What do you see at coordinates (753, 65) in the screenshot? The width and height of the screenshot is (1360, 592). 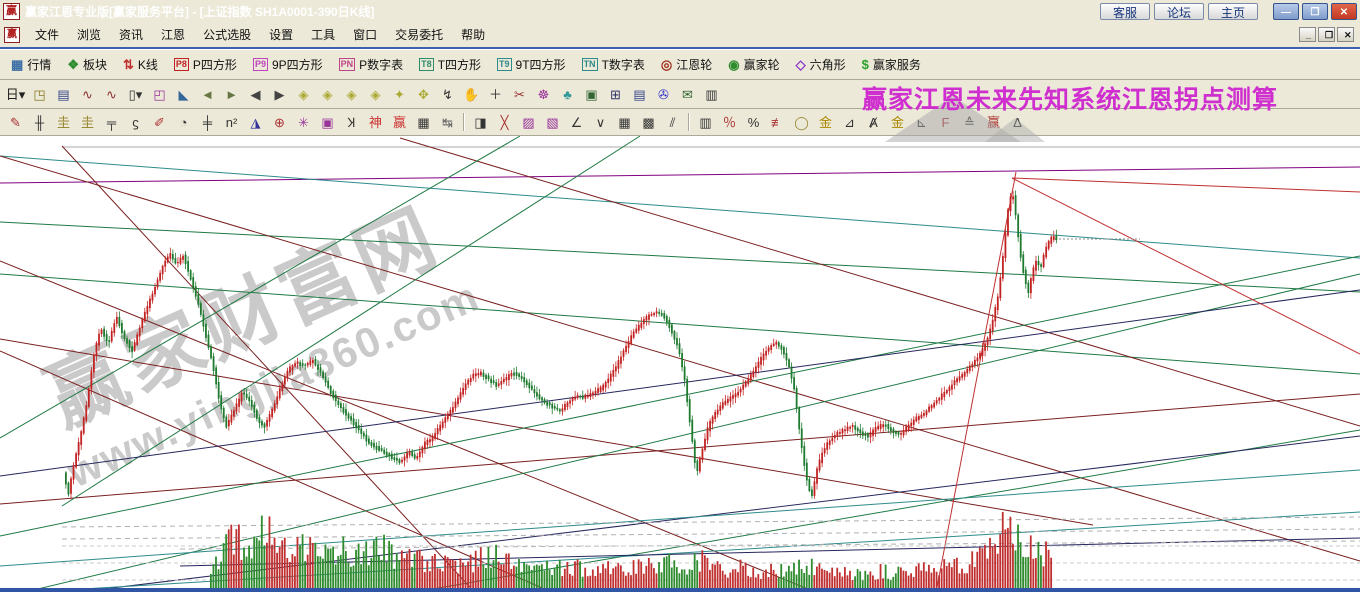 I see `toolbar-button: ◉ 赢家轮` at bounding box center [753, 65].